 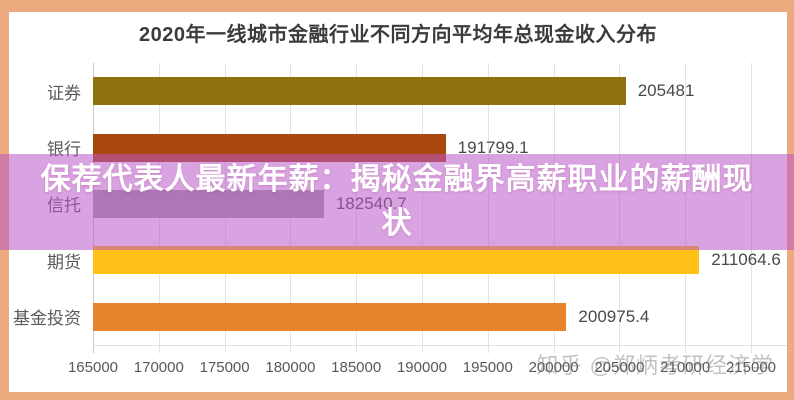 I want to click on chart-title: 2020年一线城市金融行业不同方向平均年总现金收入分布, so click(x=398, y=35).